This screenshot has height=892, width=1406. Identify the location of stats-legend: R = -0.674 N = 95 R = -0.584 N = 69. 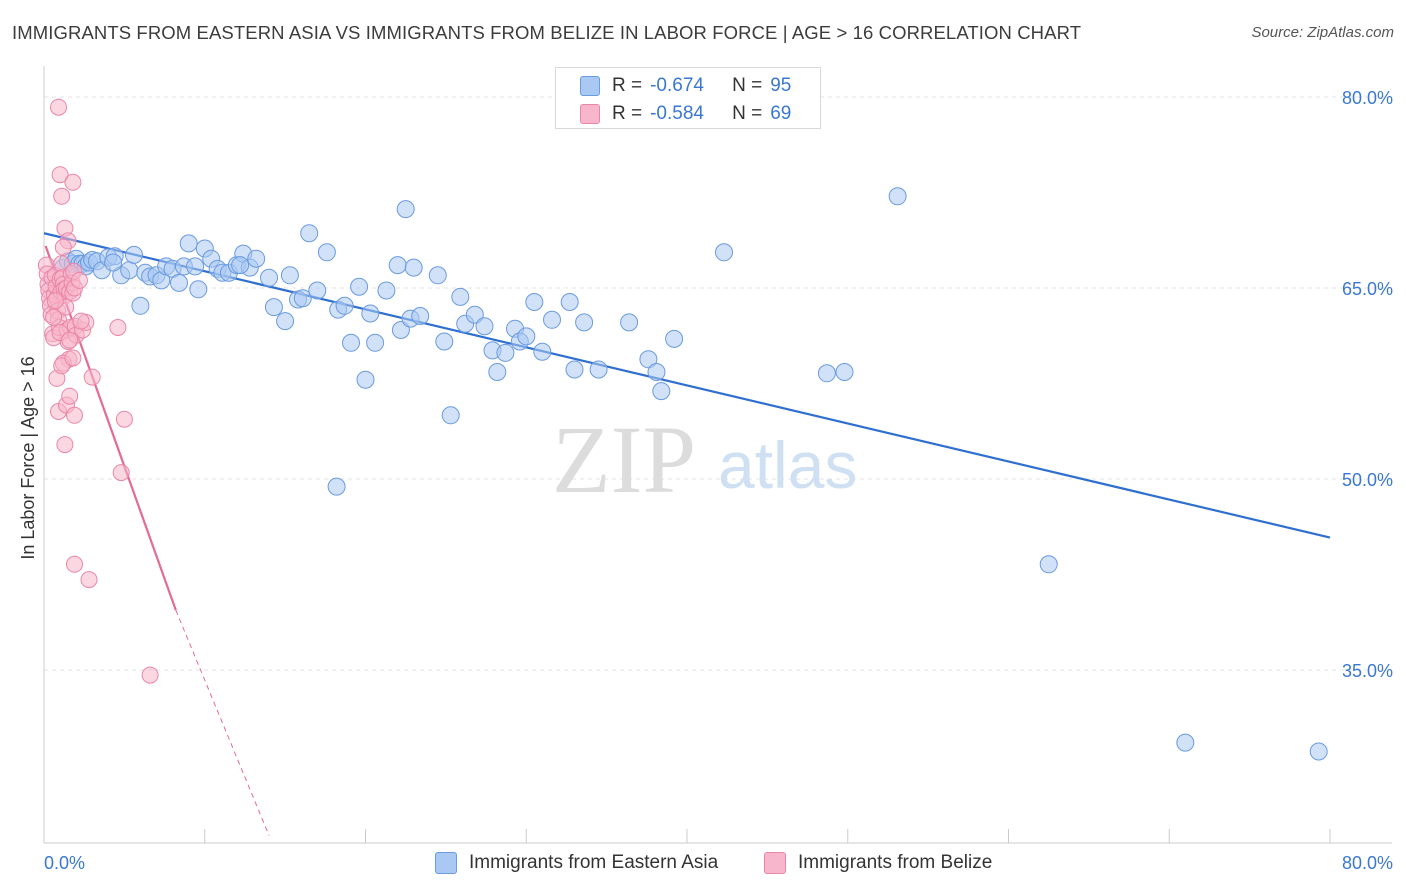
(688, 98).